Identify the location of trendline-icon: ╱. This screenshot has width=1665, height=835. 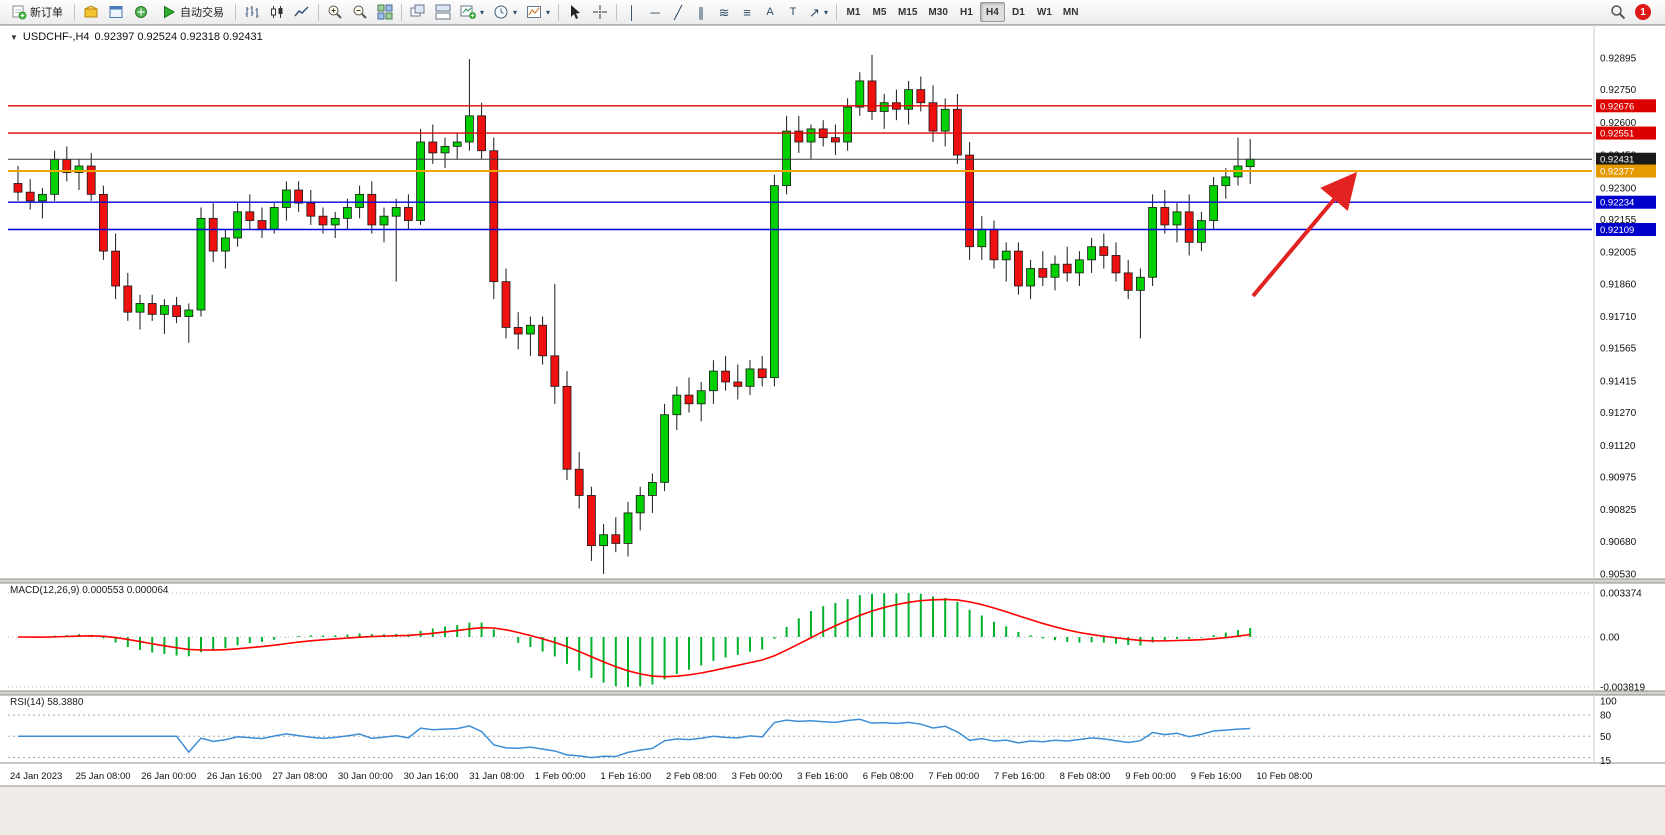
(678, 12).